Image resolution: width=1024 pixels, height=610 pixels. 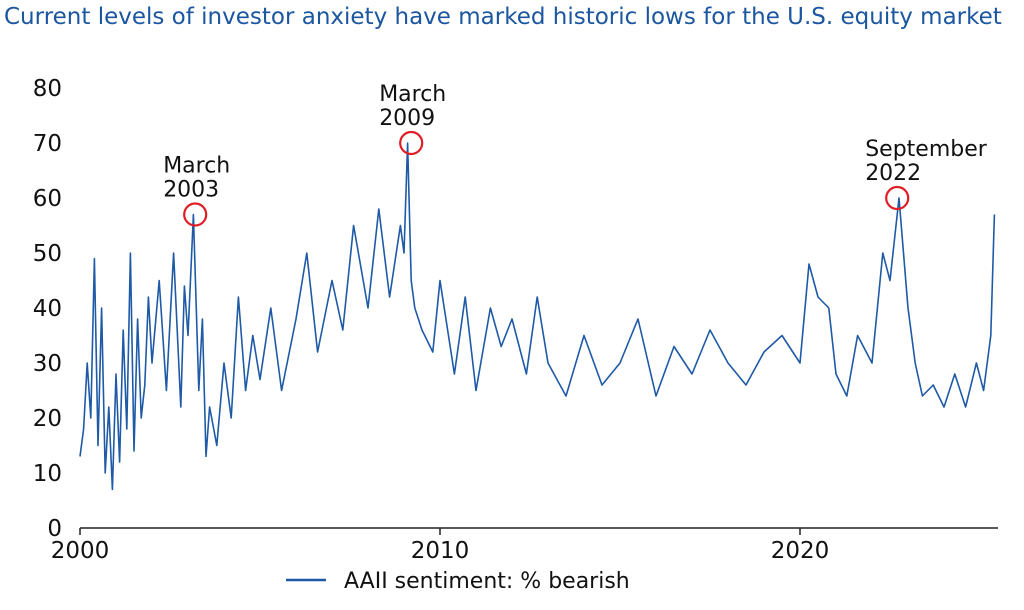 I want to click on y-tick-label: 70, so click(x=47, y=144).